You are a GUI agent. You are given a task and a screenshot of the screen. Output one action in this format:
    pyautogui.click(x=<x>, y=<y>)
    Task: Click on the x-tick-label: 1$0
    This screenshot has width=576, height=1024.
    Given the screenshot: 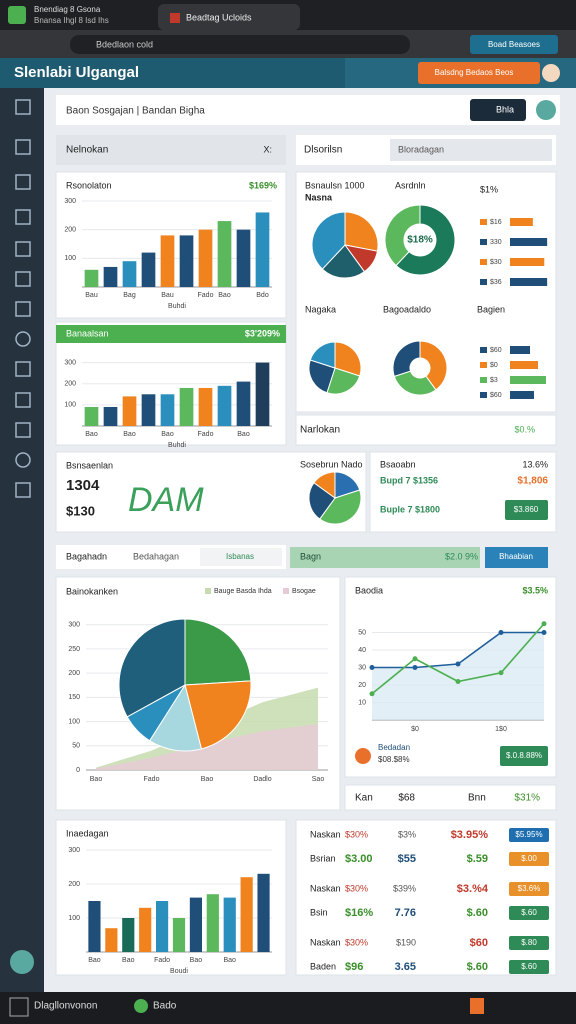 What is the action you would take?
    pyautogui.click(x=501, y=729)
    